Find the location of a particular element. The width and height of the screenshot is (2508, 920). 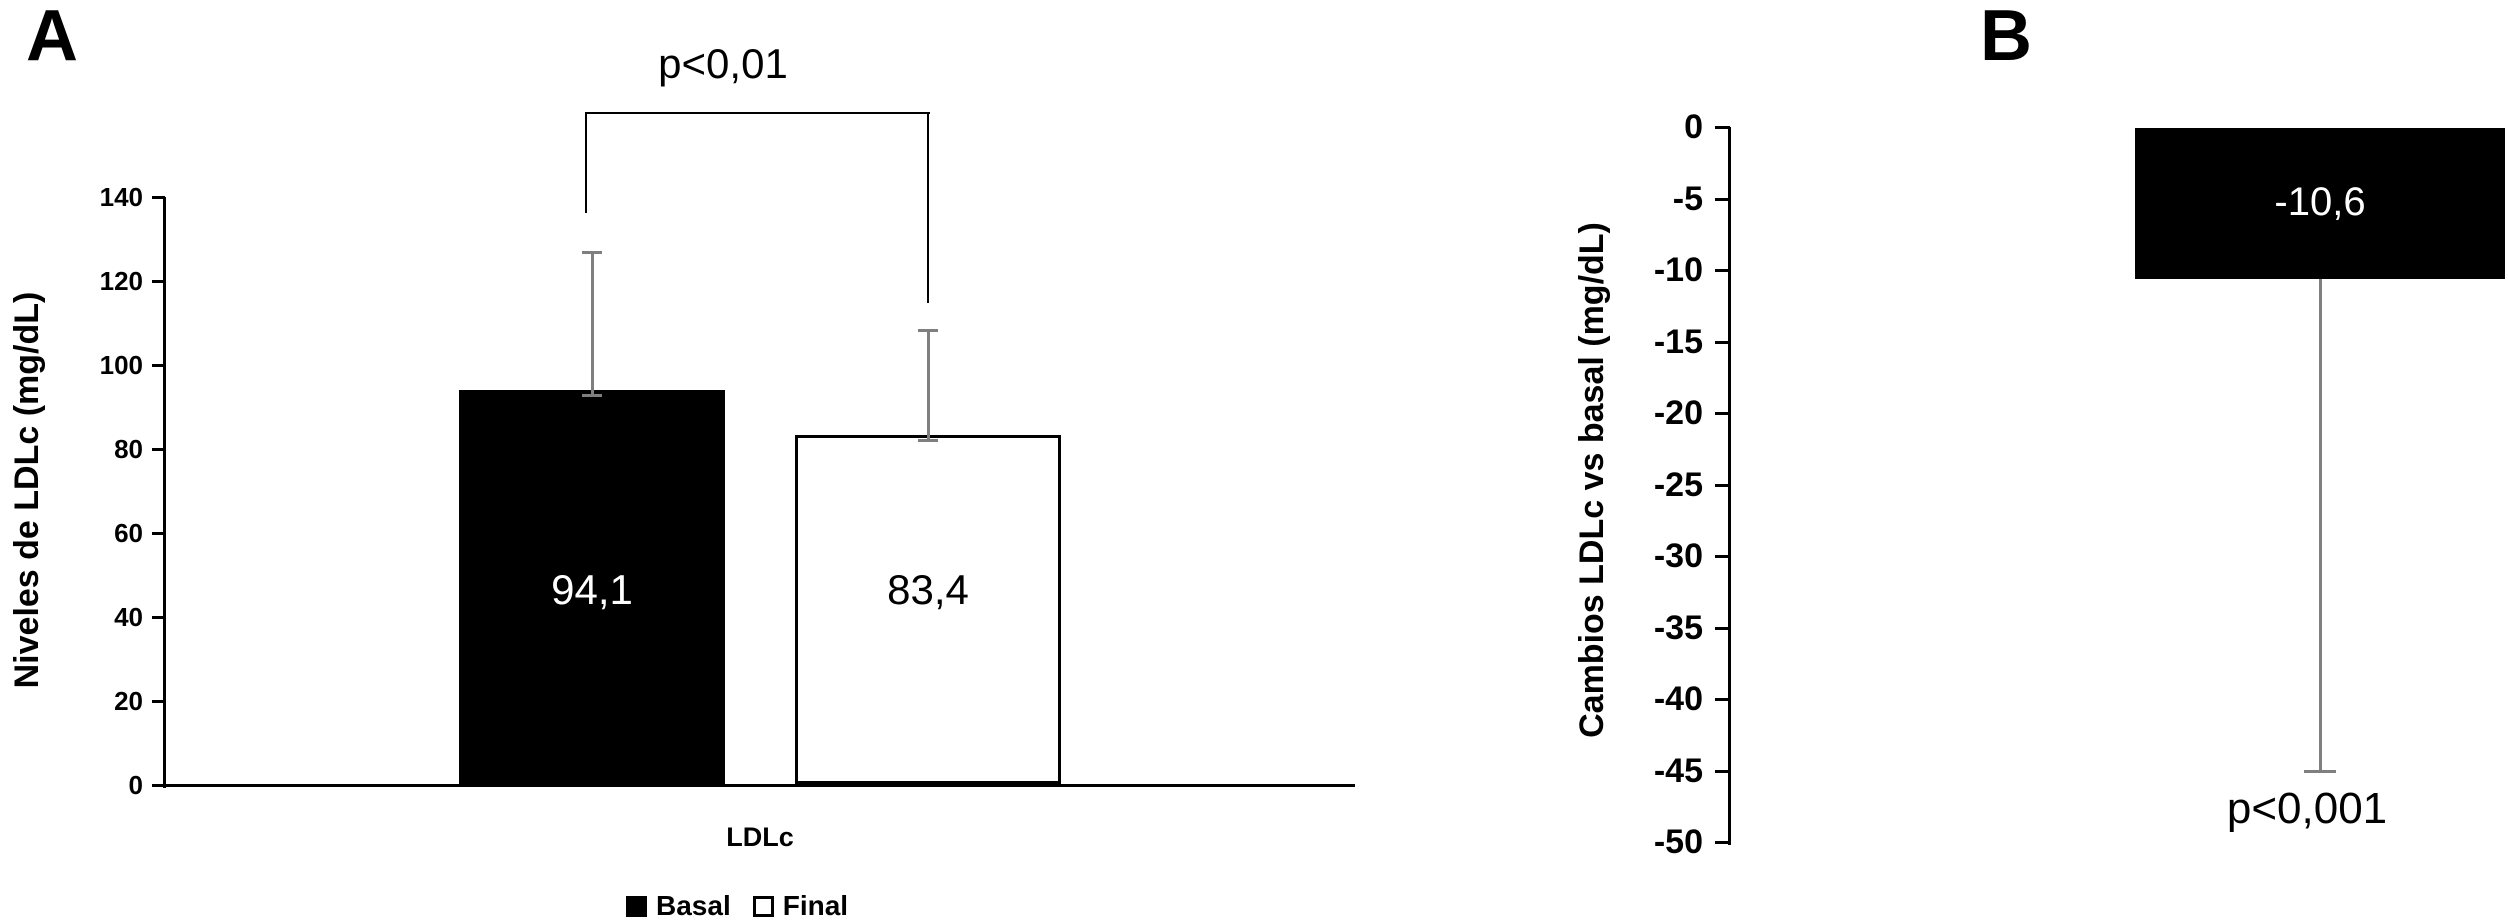

legend-item-final: Final is located at coordinates (800, 905).